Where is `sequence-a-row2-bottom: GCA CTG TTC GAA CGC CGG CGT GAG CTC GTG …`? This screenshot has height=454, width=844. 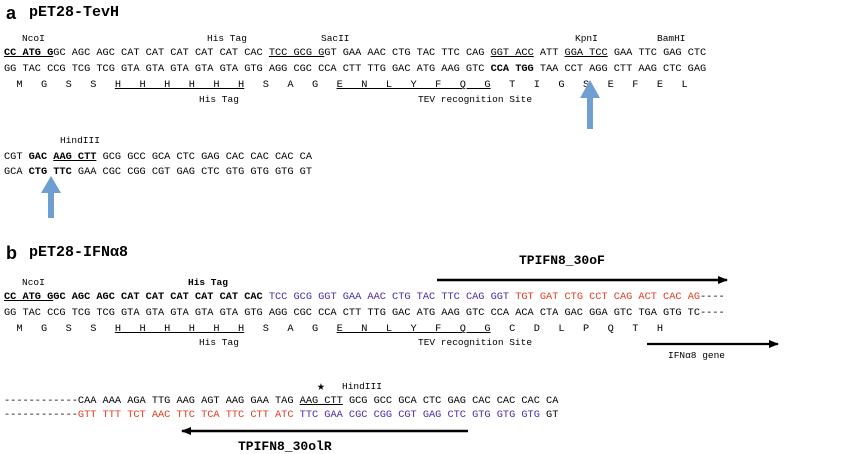
sequence-a-row2-bottom: GCA CTG TTC GAA CGC CGG CGT GAG CTC GTG … is located at coordinates (158, 172).